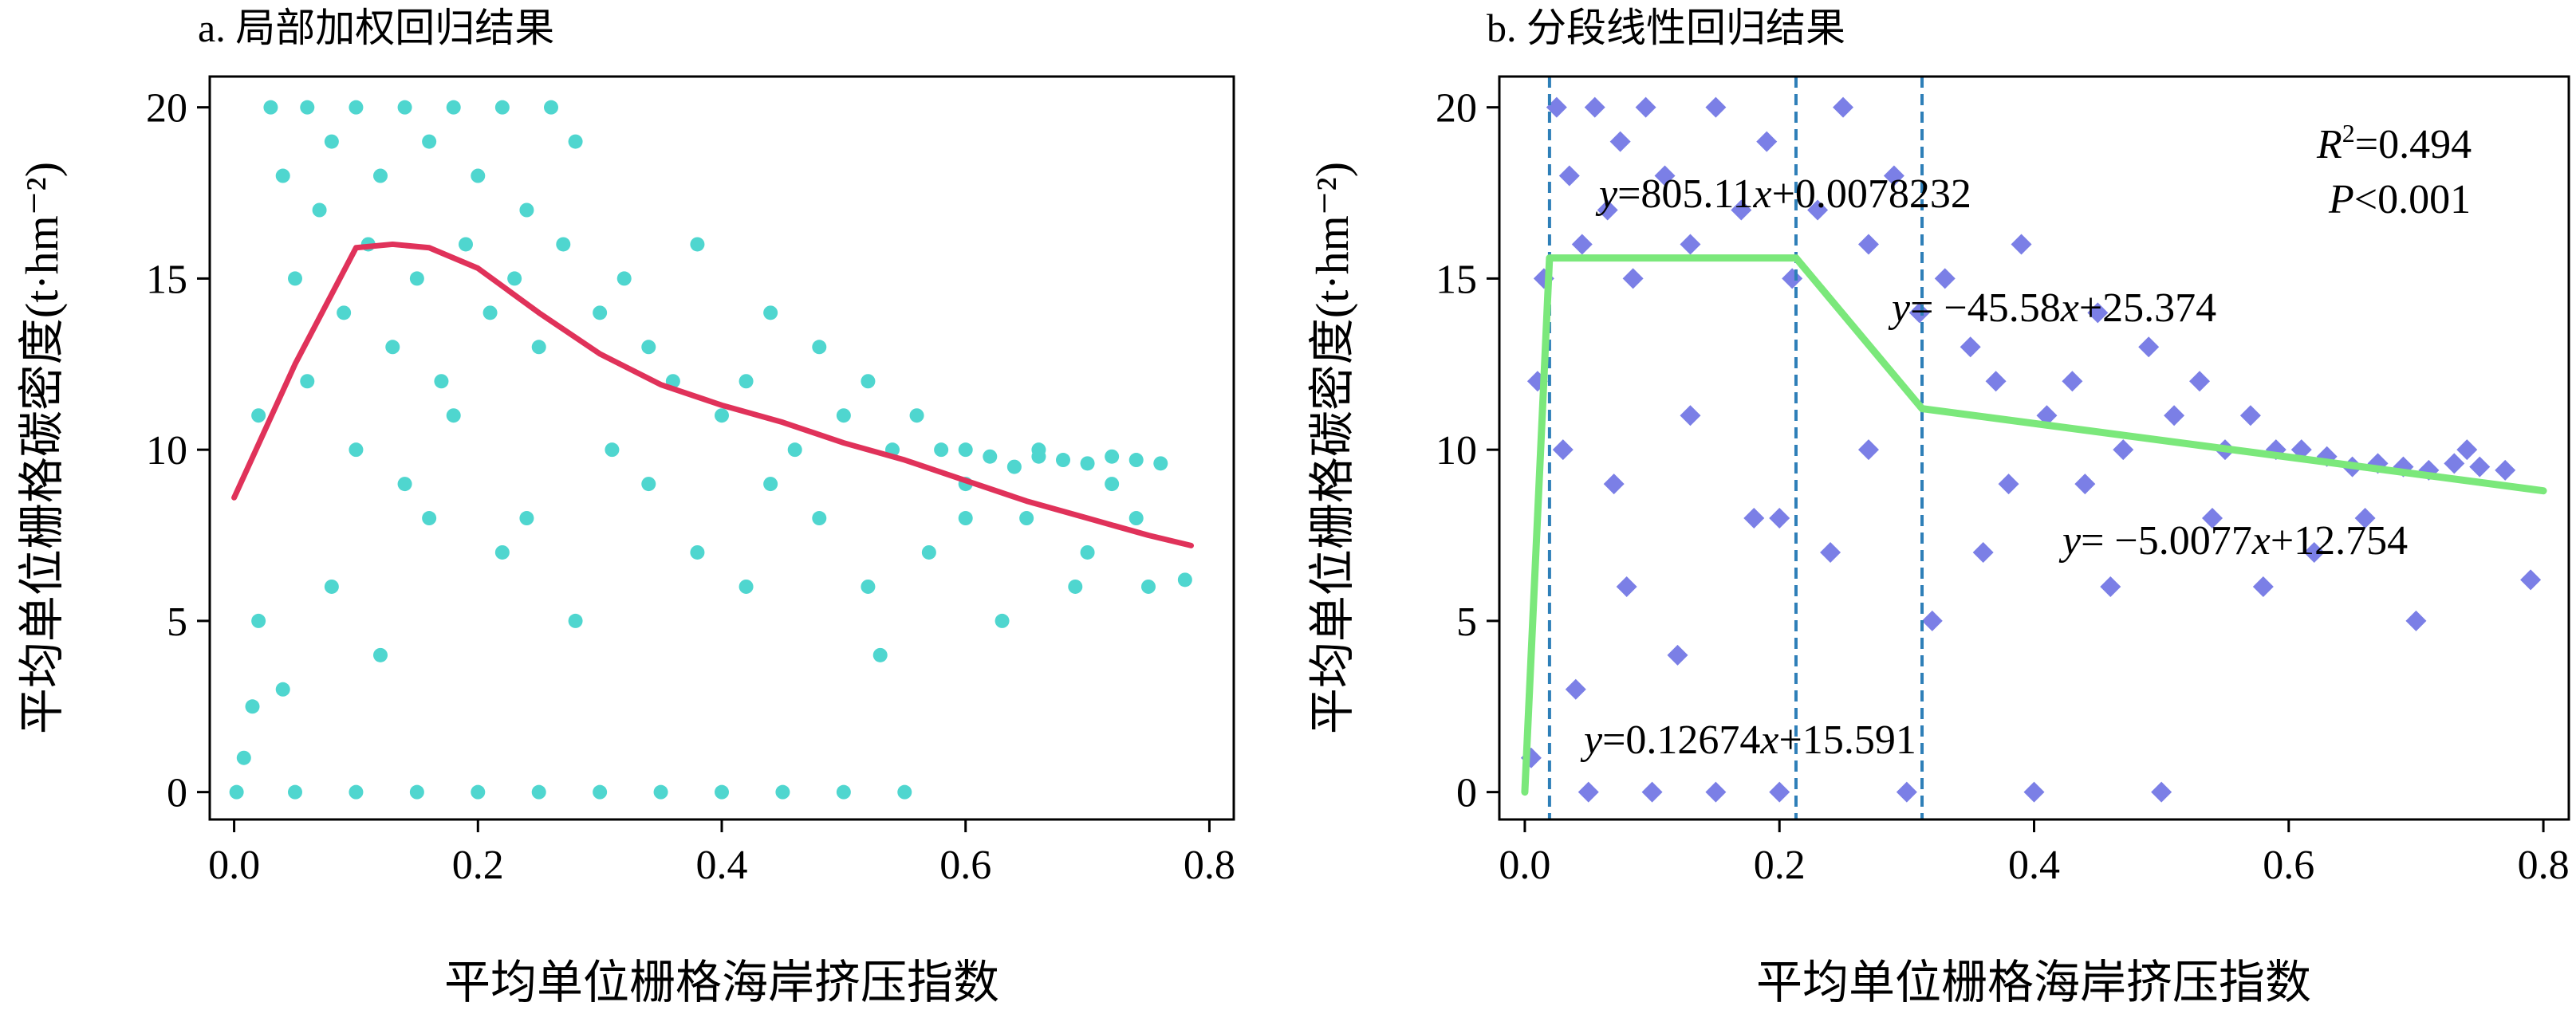 The height and width of the screenshot is (1010, 2576). I want to click on y-tick-label: 5, so click(177, 622).